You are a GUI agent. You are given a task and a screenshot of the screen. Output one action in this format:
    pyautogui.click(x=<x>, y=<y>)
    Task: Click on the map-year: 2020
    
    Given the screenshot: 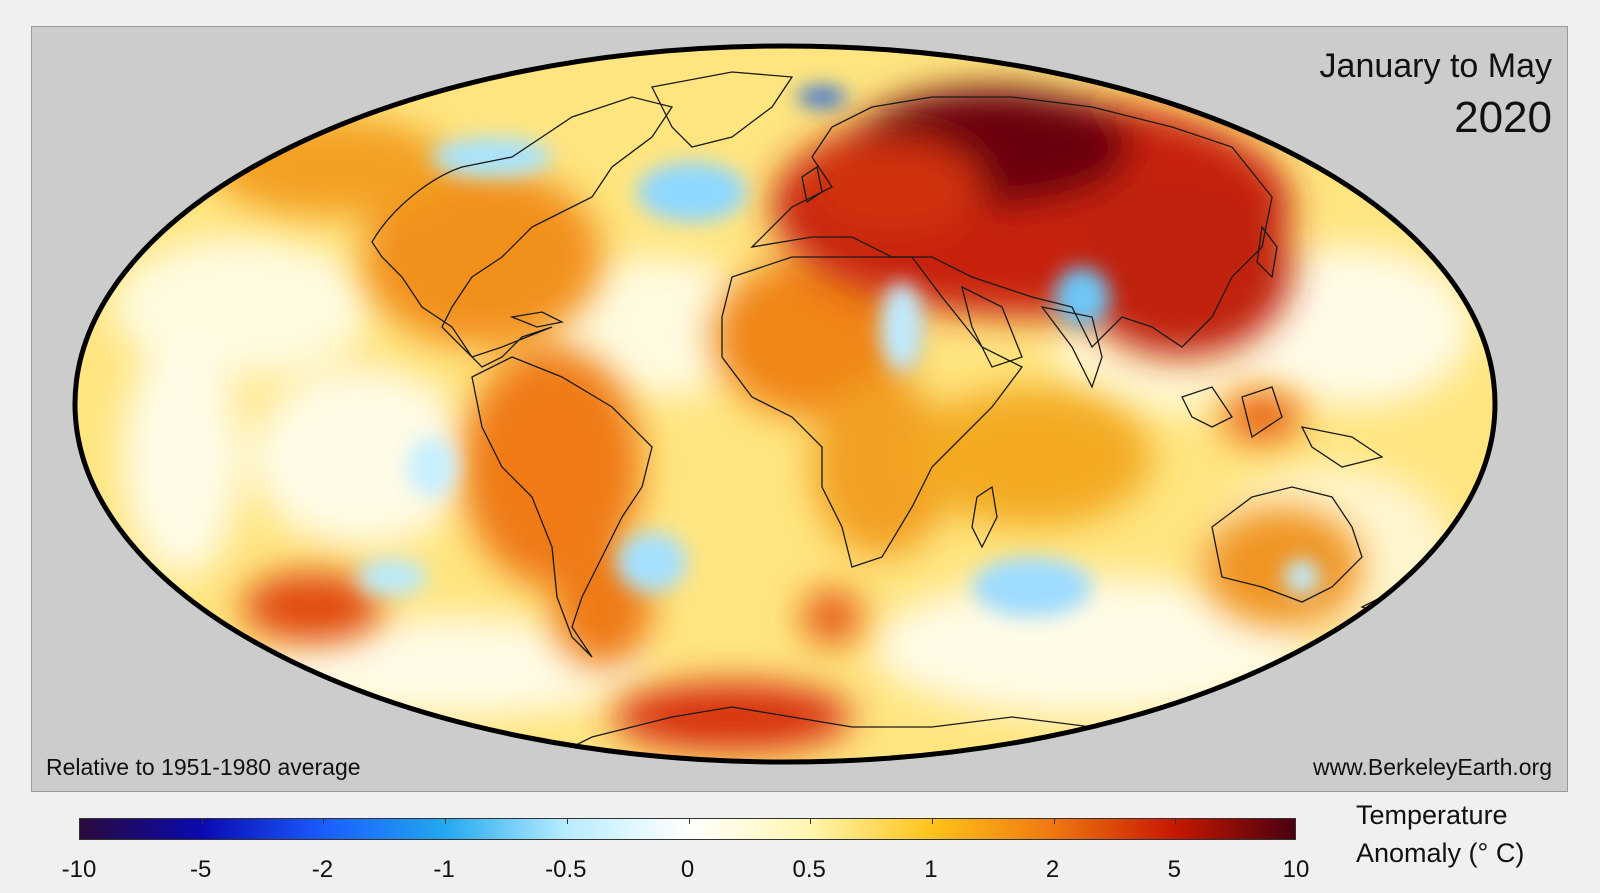 What is the action you would take?
    pyautogui.click(x=1503, y=117)
    